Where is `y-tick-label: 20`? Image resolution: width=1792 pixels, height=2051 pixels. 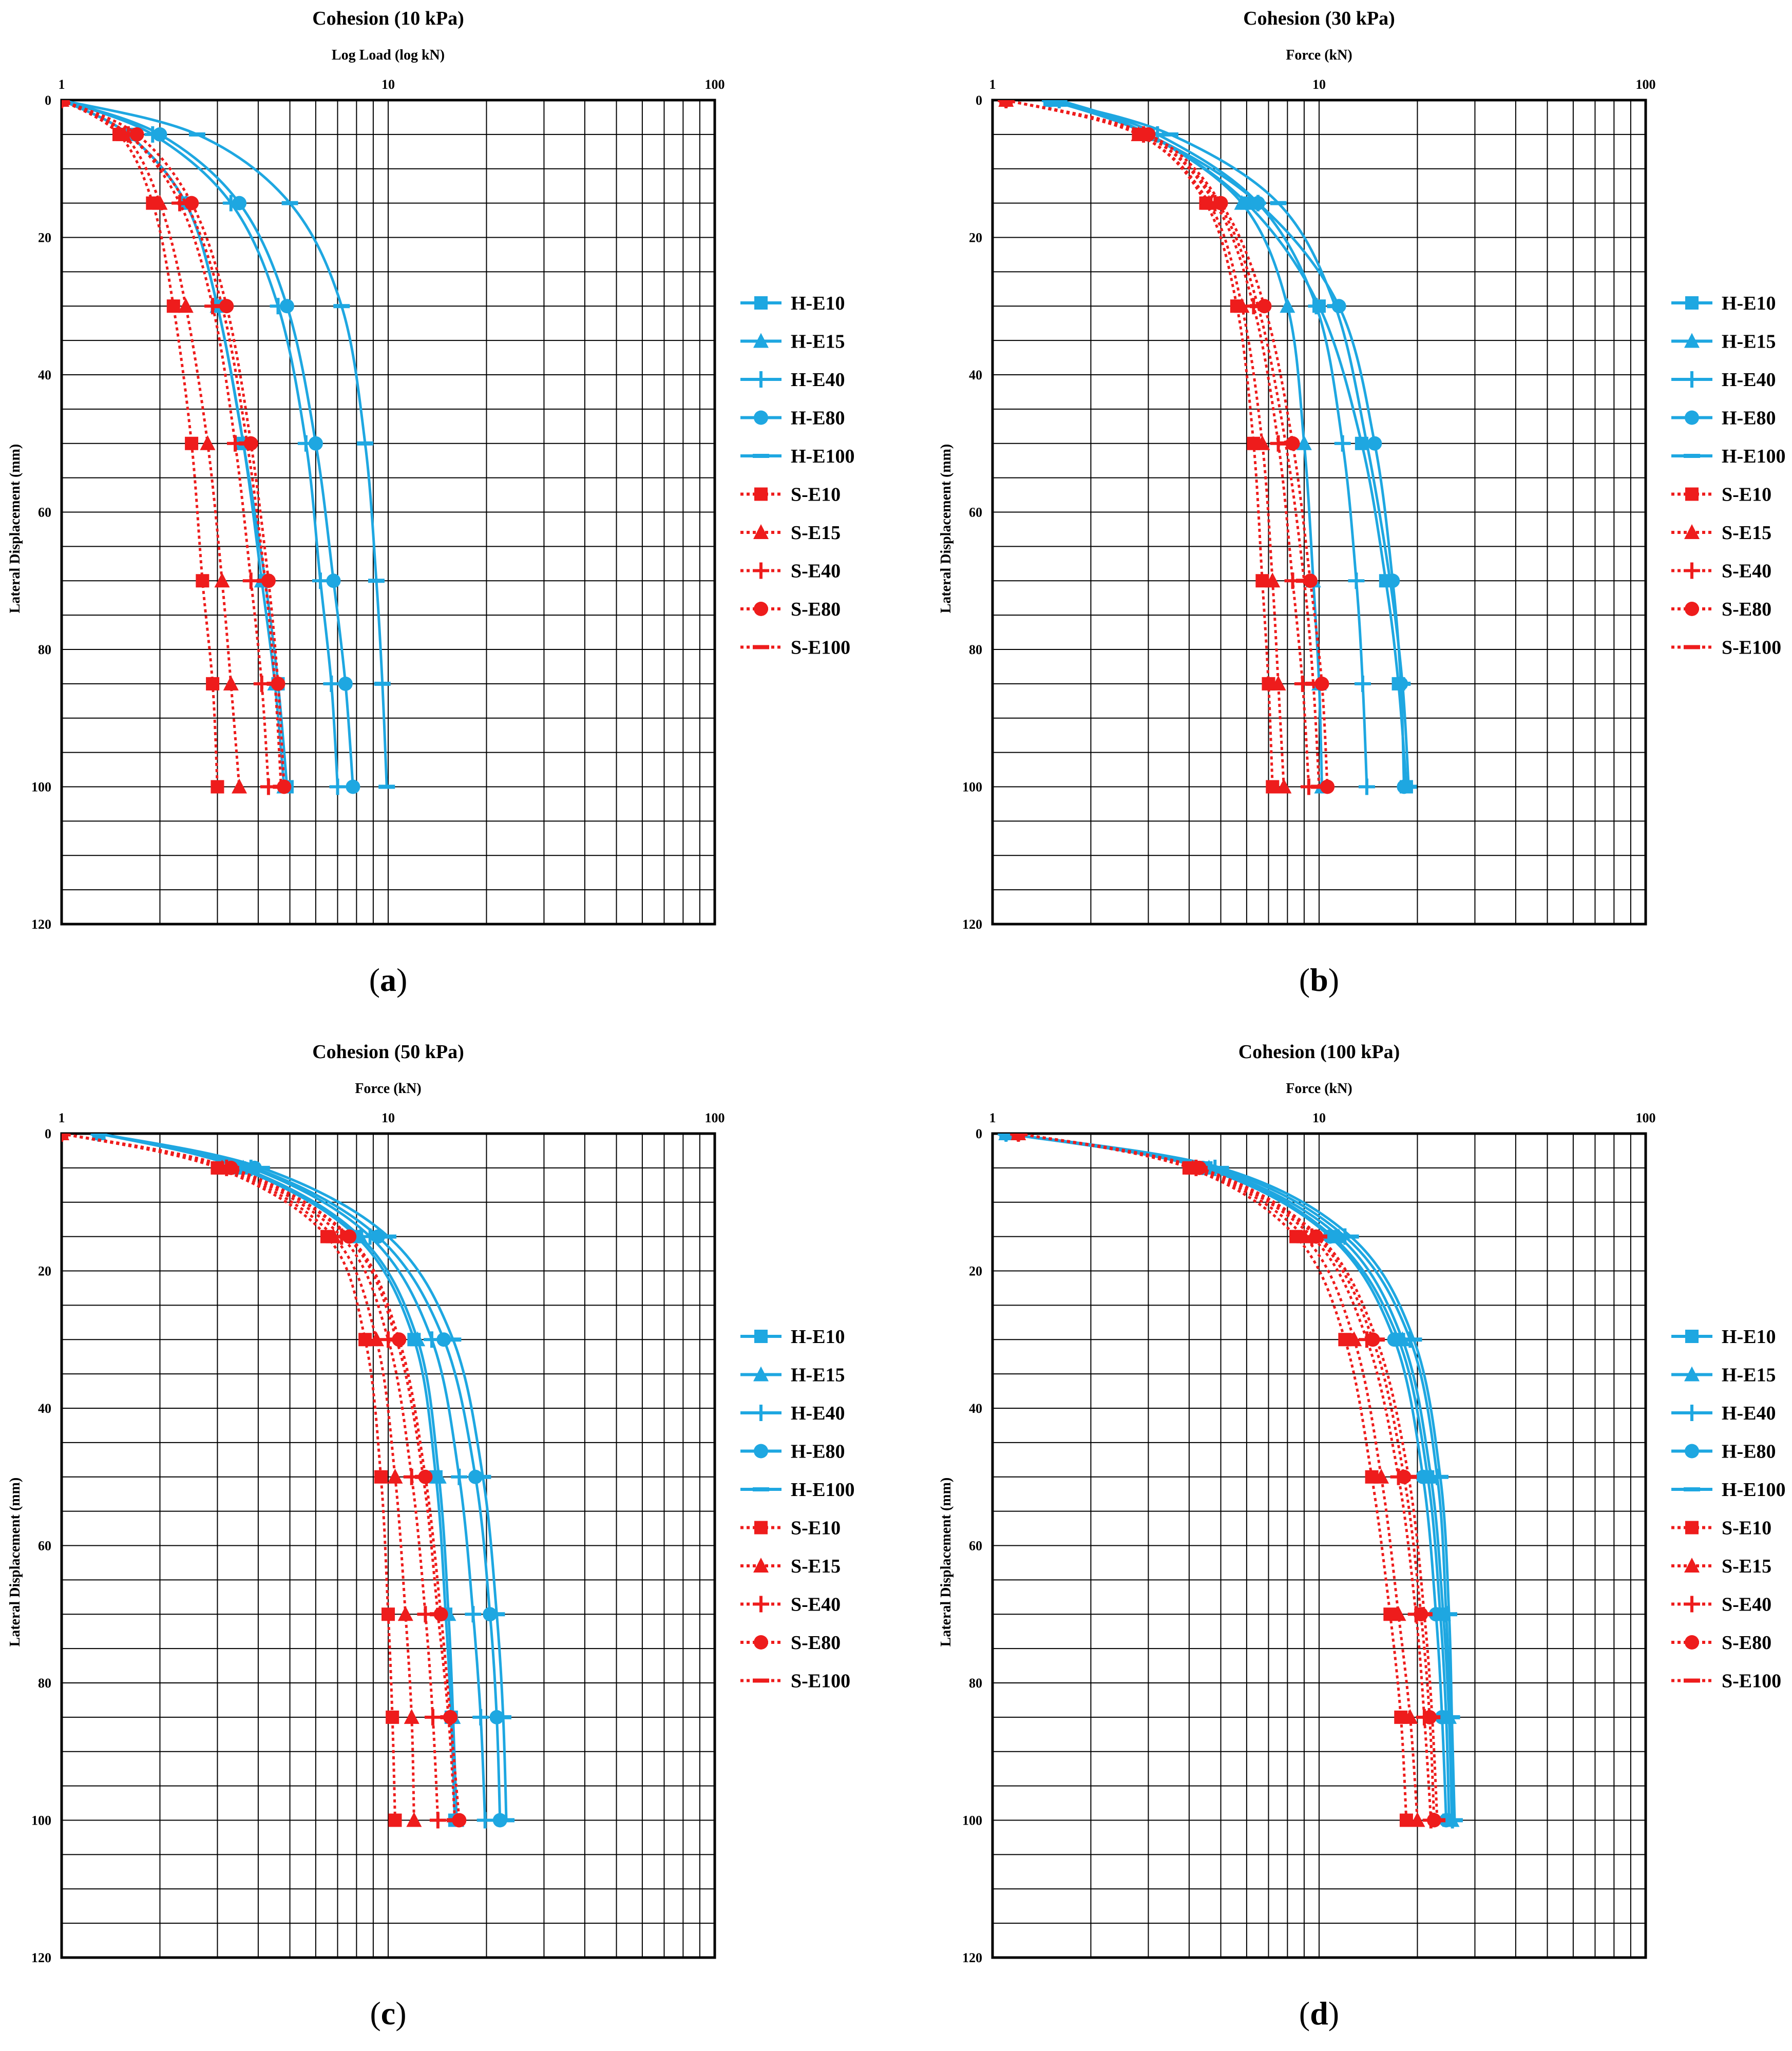 y-tick-label: 20 is located at coordinates (44, 1272).